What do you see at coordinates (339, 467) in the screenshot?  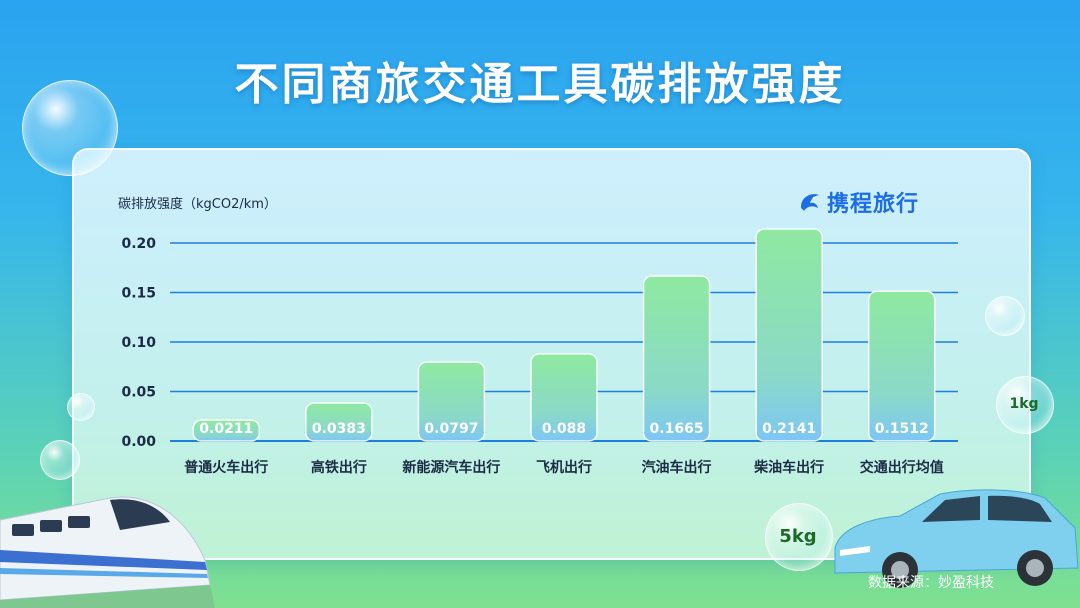 I see `x-category-label: 高铁出行` at bounding box center [339, 467].